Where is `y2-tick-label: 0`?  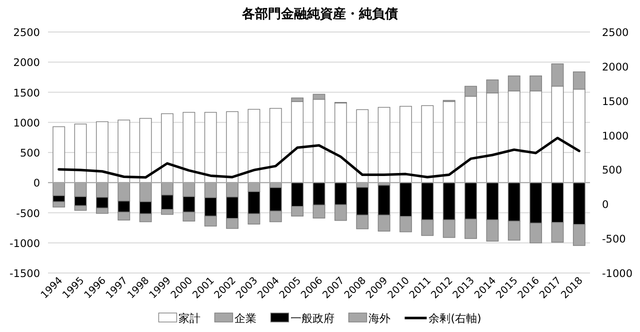 y2-tick-label: 0 is located at coordinates (605, 205).